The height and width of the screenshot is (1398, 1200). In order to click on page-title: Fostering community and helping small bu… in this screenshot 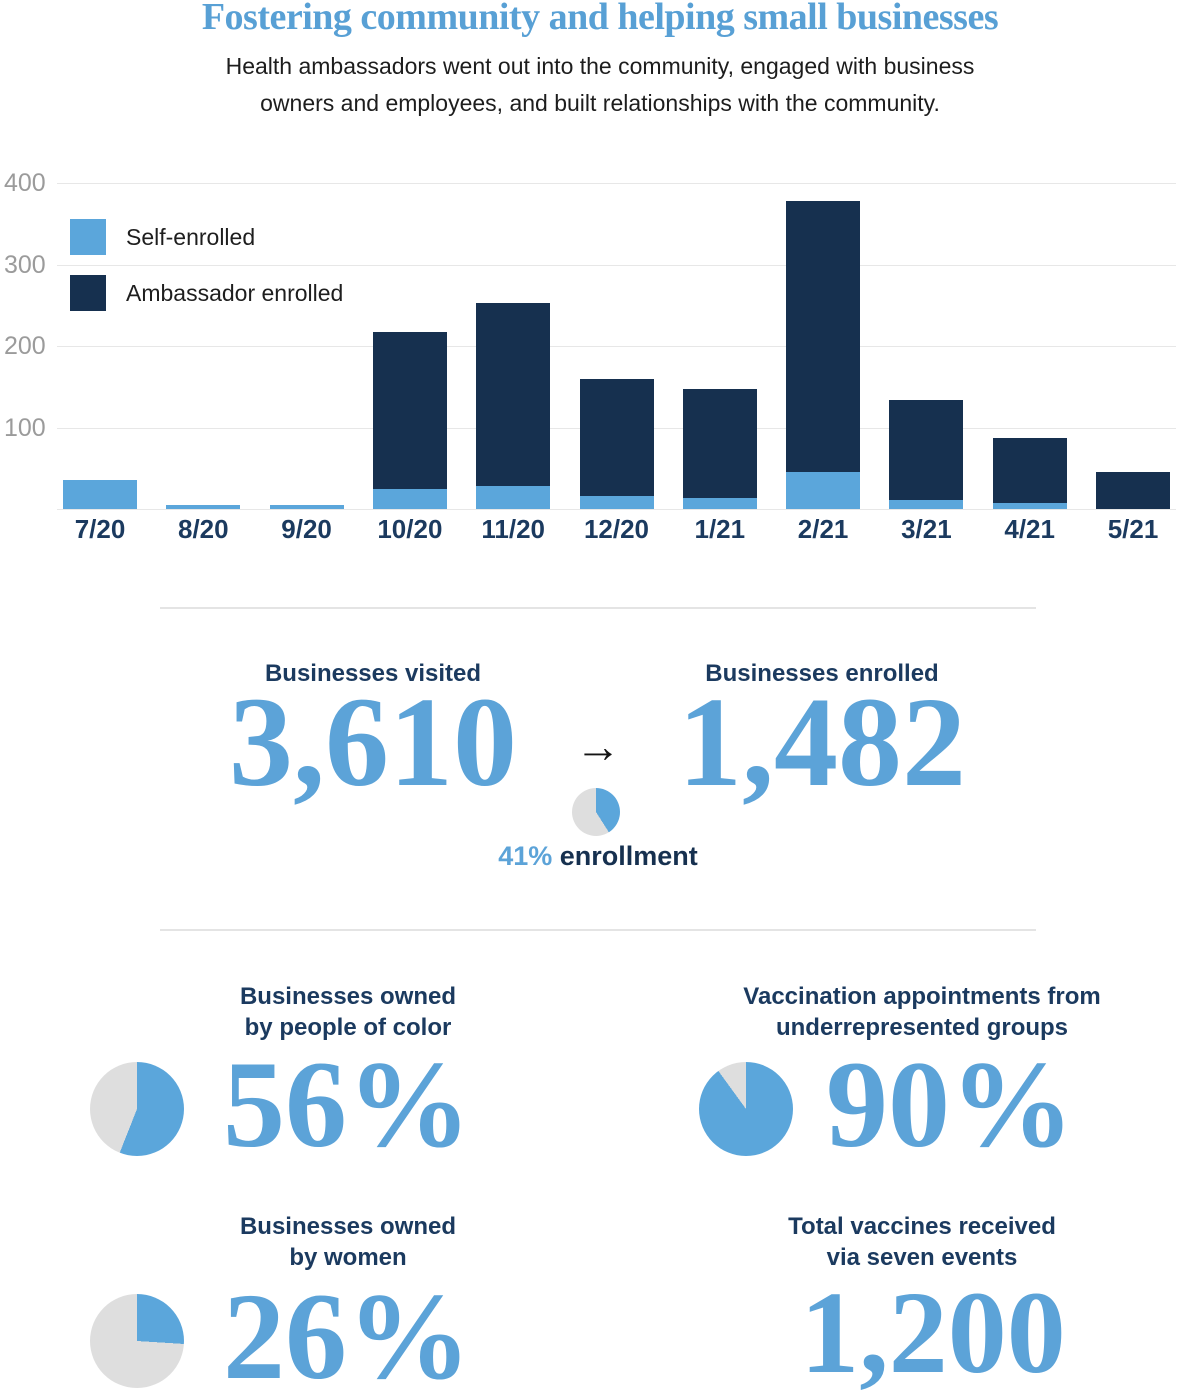, I will do `click(600, 19)`.